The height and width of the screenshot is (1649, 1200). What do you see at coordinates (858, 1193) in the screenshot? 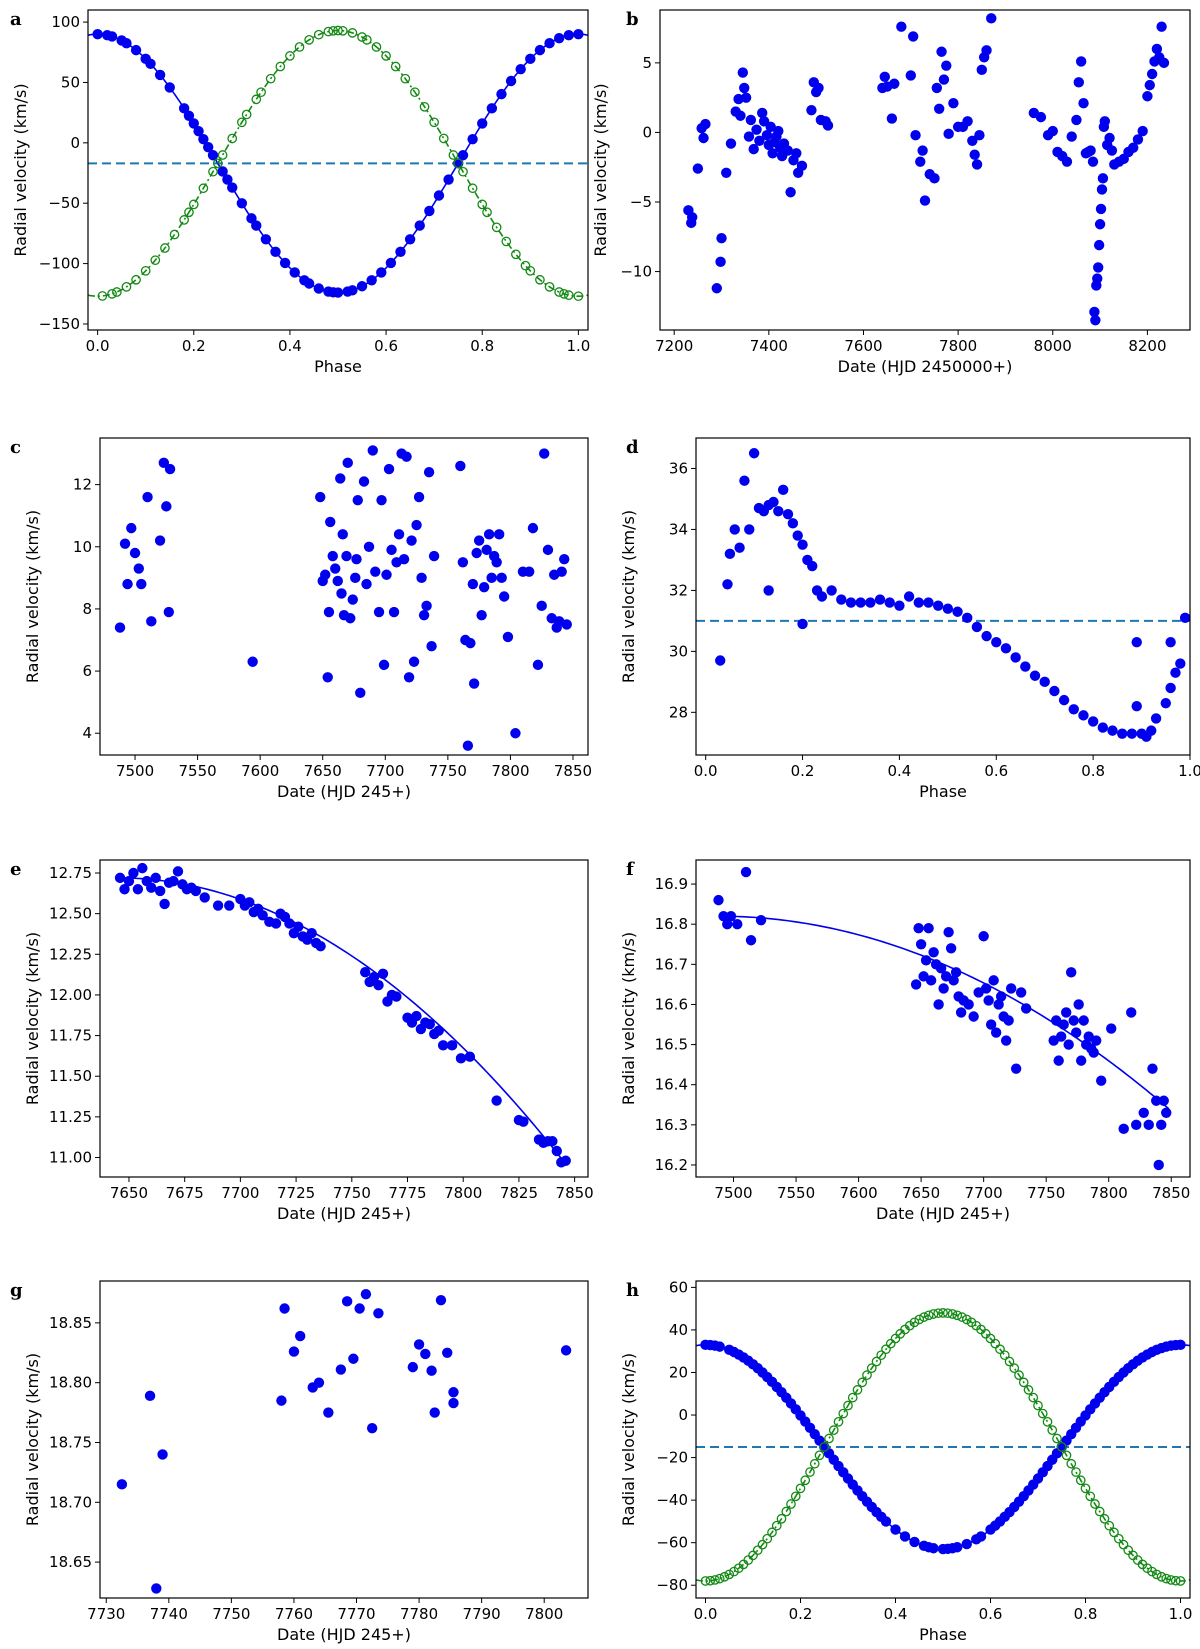
I see `x-tick-label: 7600` at bounding box center [858, 1193].